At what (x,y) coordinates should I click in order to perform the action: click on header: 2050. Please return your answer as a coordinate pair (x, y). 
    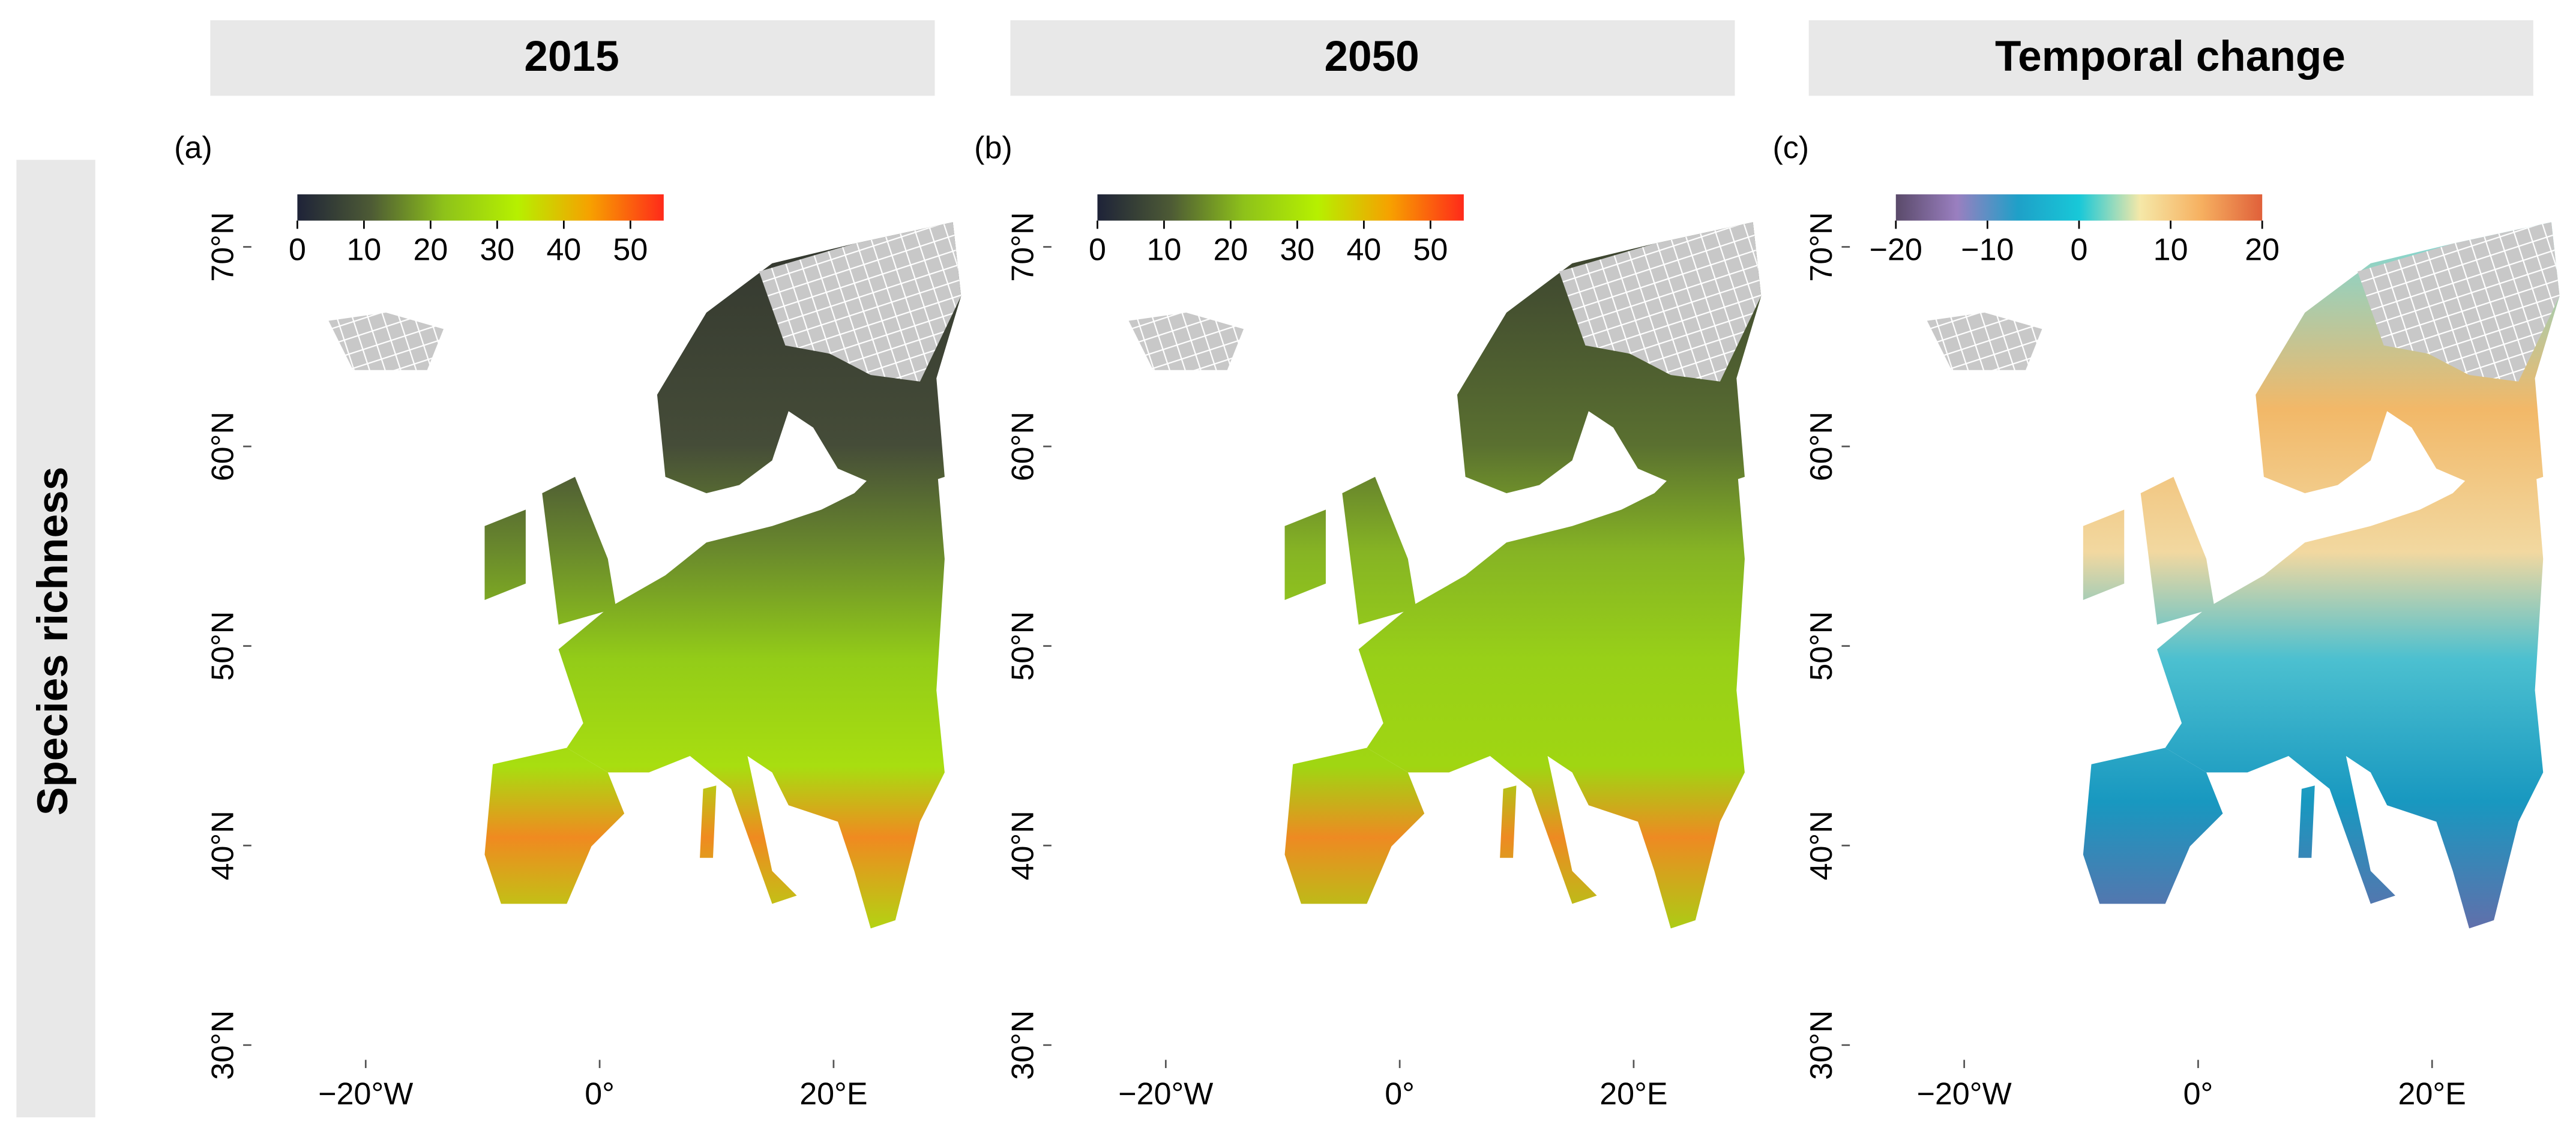
    Looking at the image, I should click on (1372, 56).